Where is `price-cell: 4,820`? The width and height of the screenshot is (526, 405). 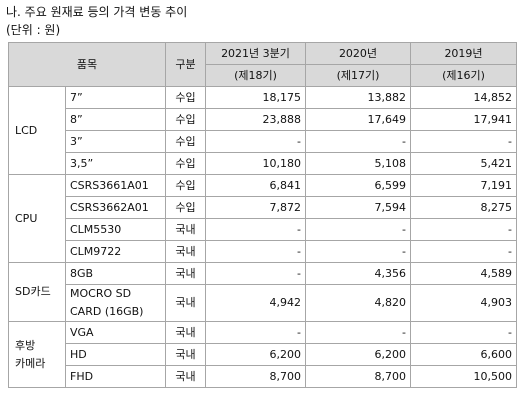
price-cell: 4,820 is located at coordinates (358, 303).